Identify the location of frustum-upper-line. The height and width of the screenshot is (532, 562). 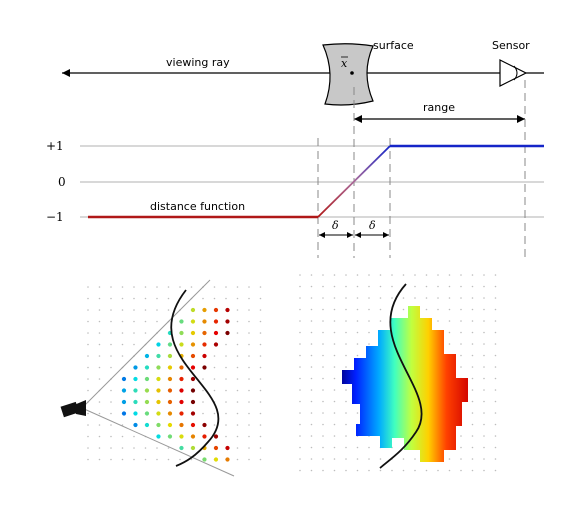
(146, 344).